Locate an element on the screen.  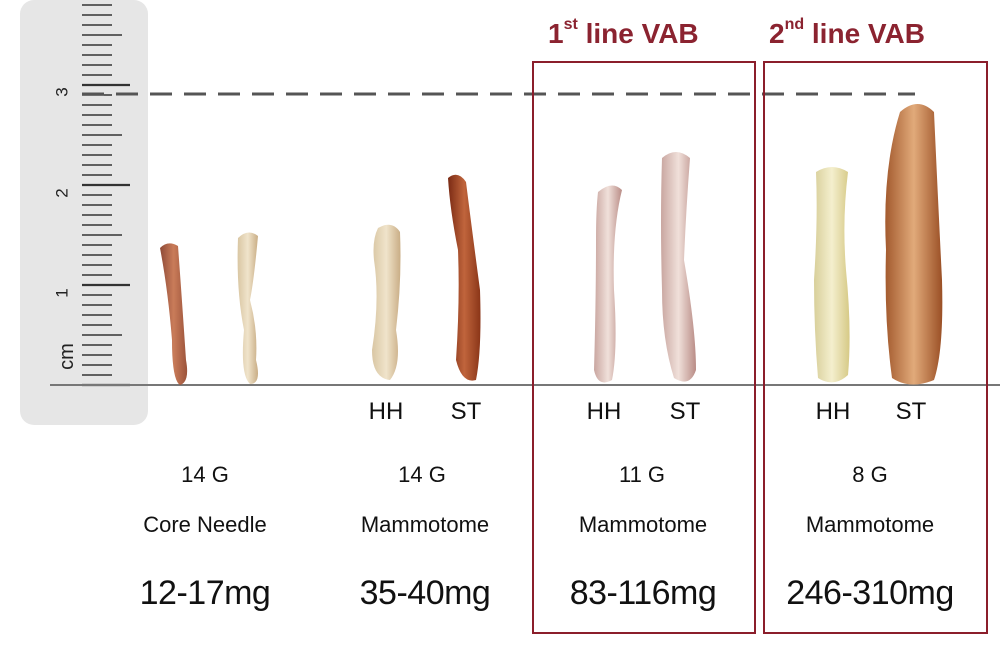
sample-8g-st is located at coordinates (914, 244).